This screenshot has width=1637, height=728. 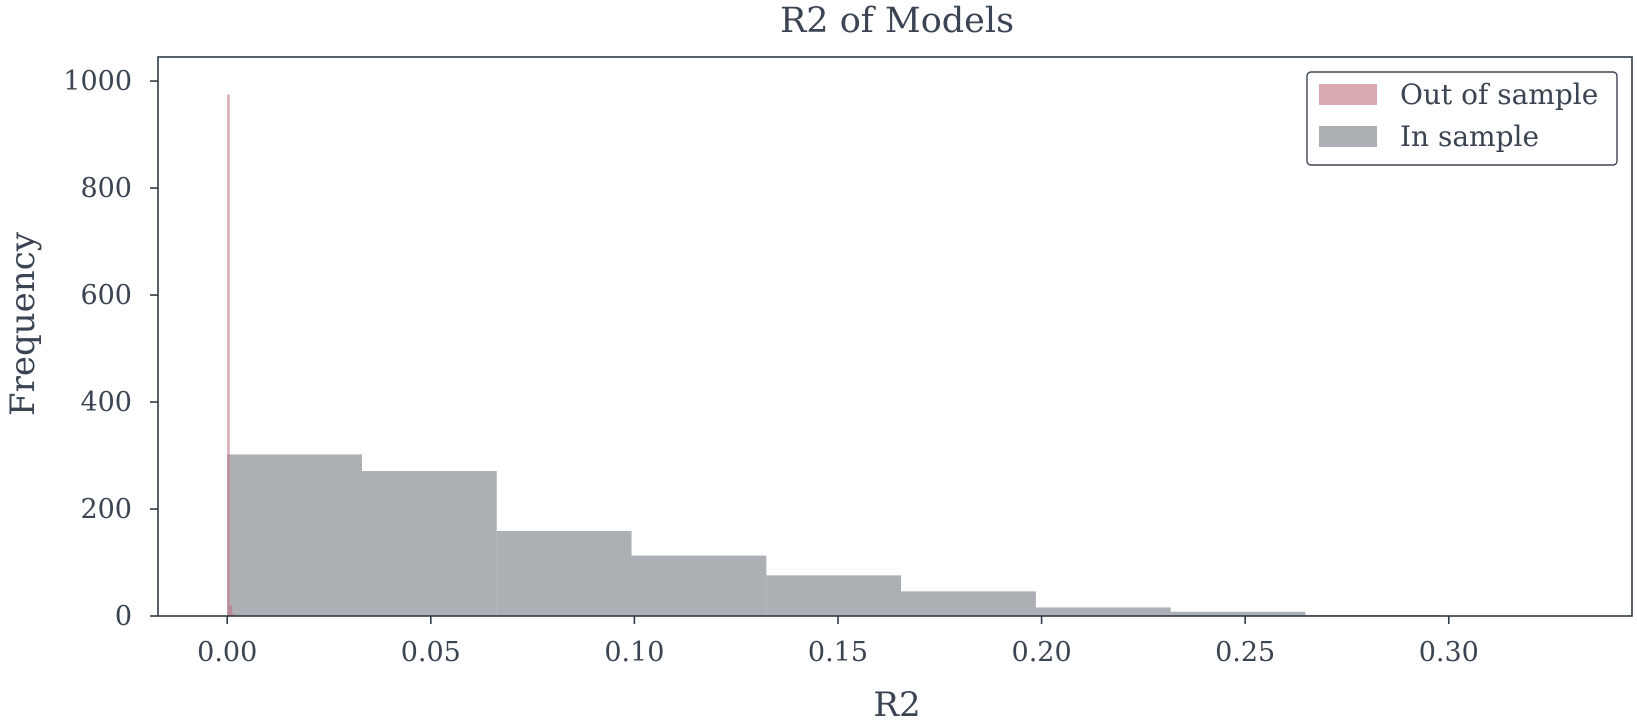 I want to click on x-tick-label: 0.05, so click(x=431, y=652).